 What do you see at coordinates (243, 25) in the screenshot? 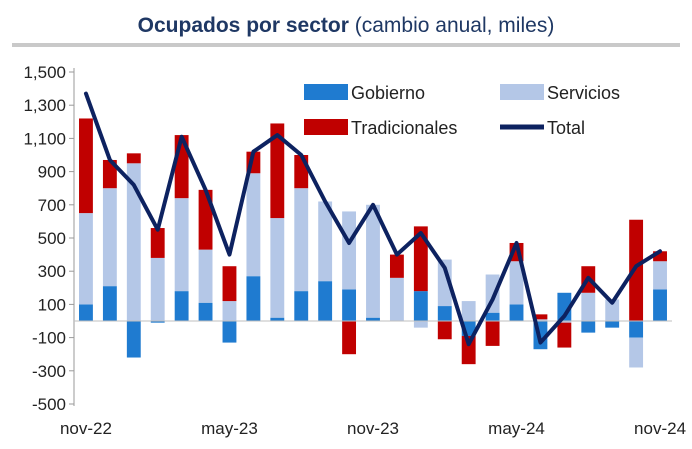
I see `chart-title-main: Ocupados por sector` at bounding box center [243, 25].